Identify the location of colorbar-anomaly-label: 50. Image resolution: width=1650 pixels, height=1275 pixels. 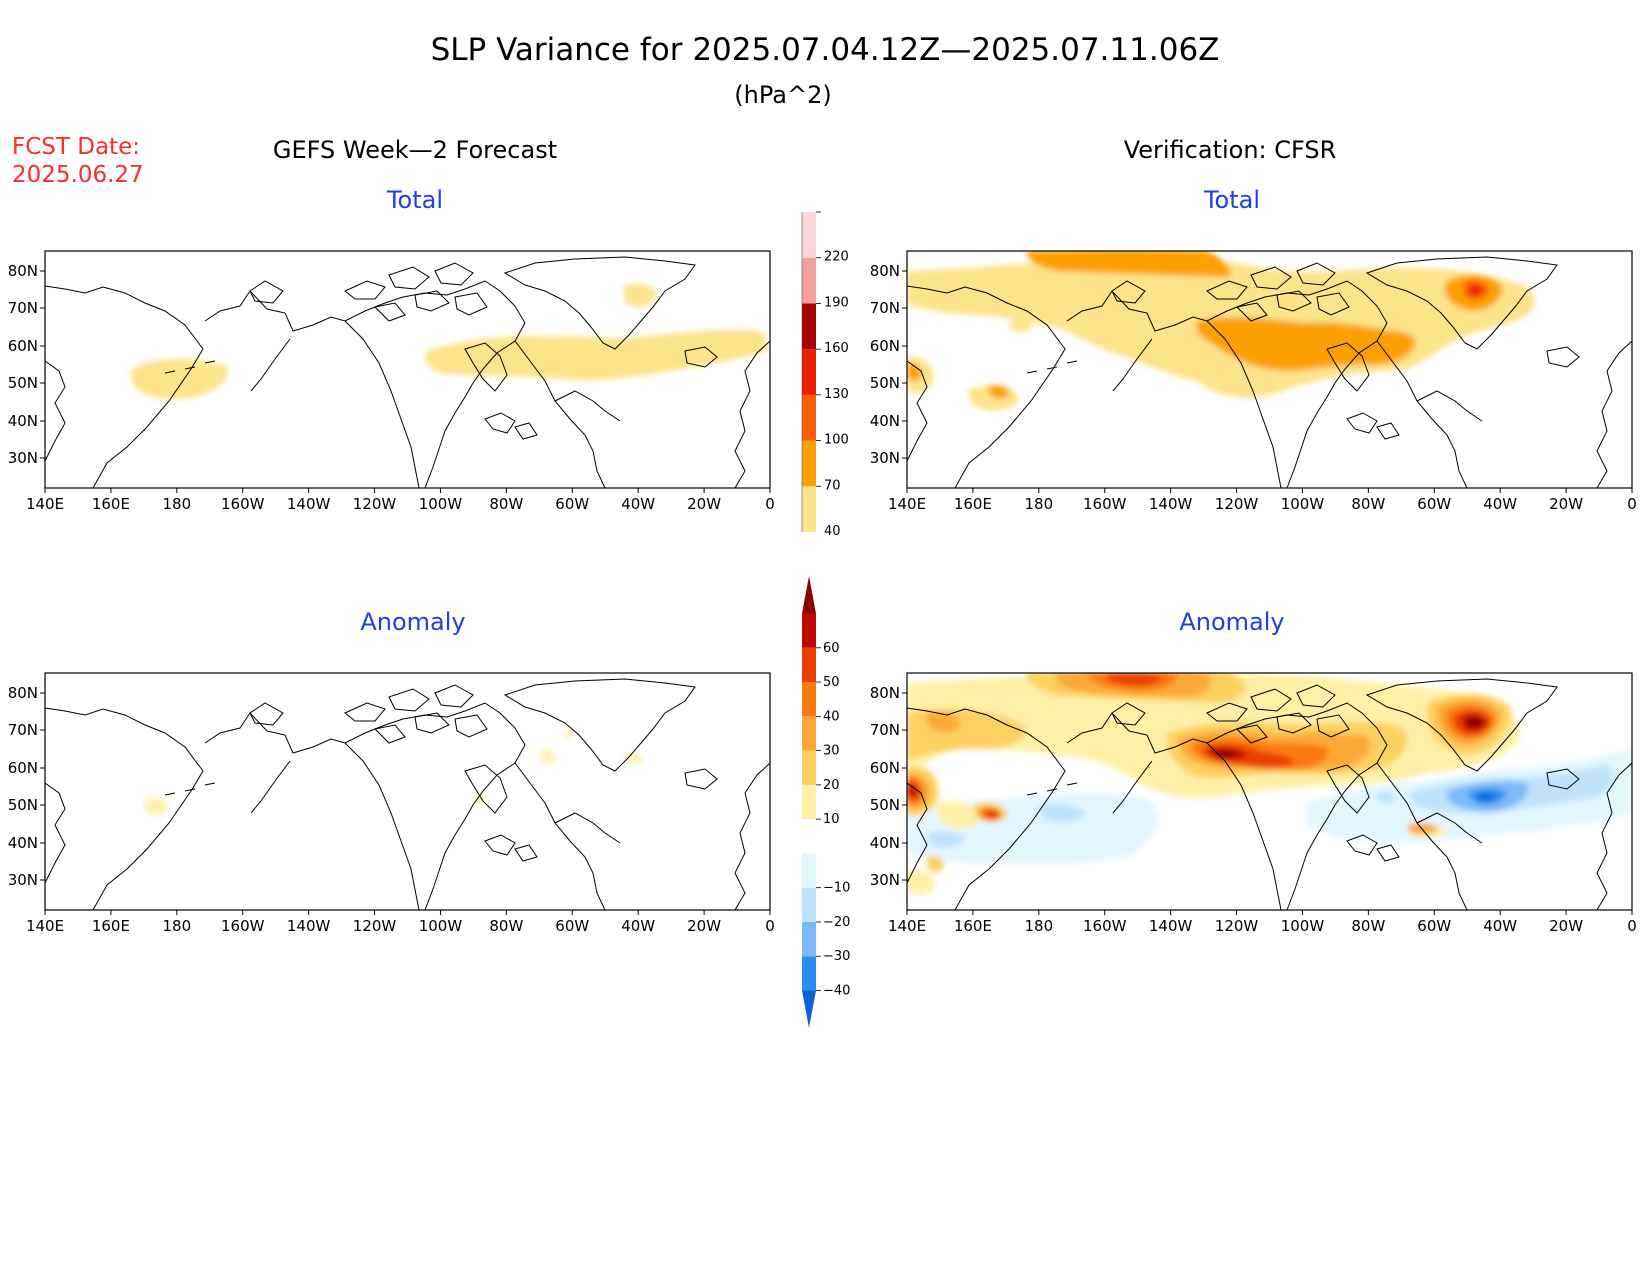
(831, 682).